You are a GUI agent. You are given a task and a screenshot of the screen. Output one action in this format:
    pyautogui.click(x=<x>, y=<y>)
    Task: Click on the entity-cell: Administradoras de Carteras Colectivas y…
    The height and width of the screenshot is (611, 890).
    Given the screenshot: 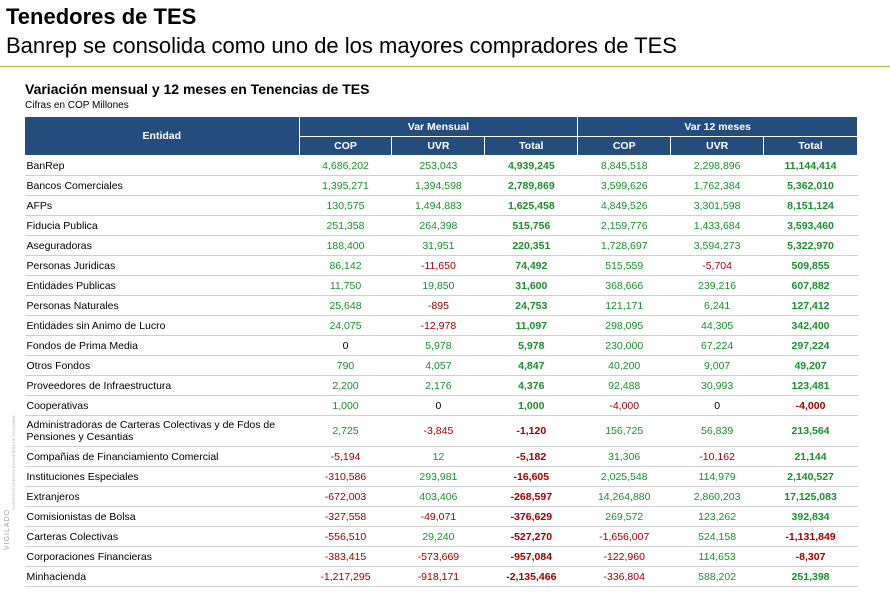 What is the action you would take?
    pyautogui.click(x=162, y=431)
    